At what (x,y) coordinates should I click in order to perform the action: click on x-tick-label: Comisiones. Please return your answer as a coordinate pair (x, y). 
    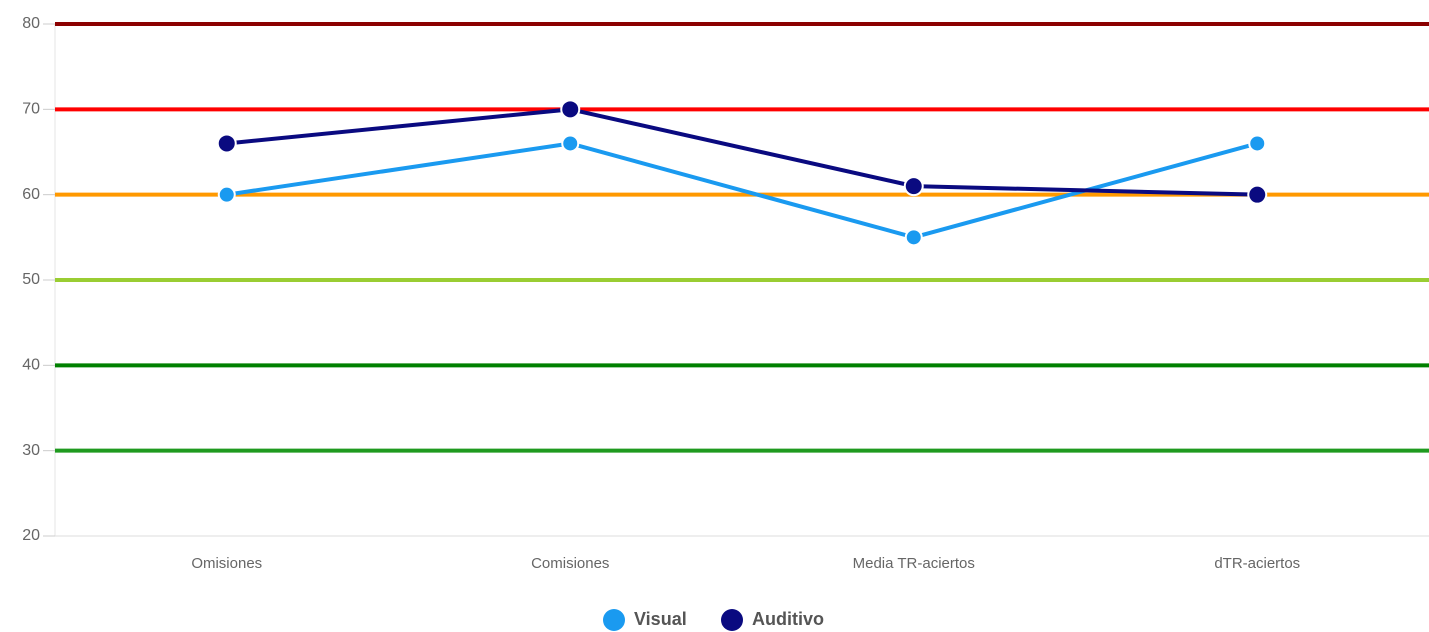
    Looking at the image, I should click on (570, 563).